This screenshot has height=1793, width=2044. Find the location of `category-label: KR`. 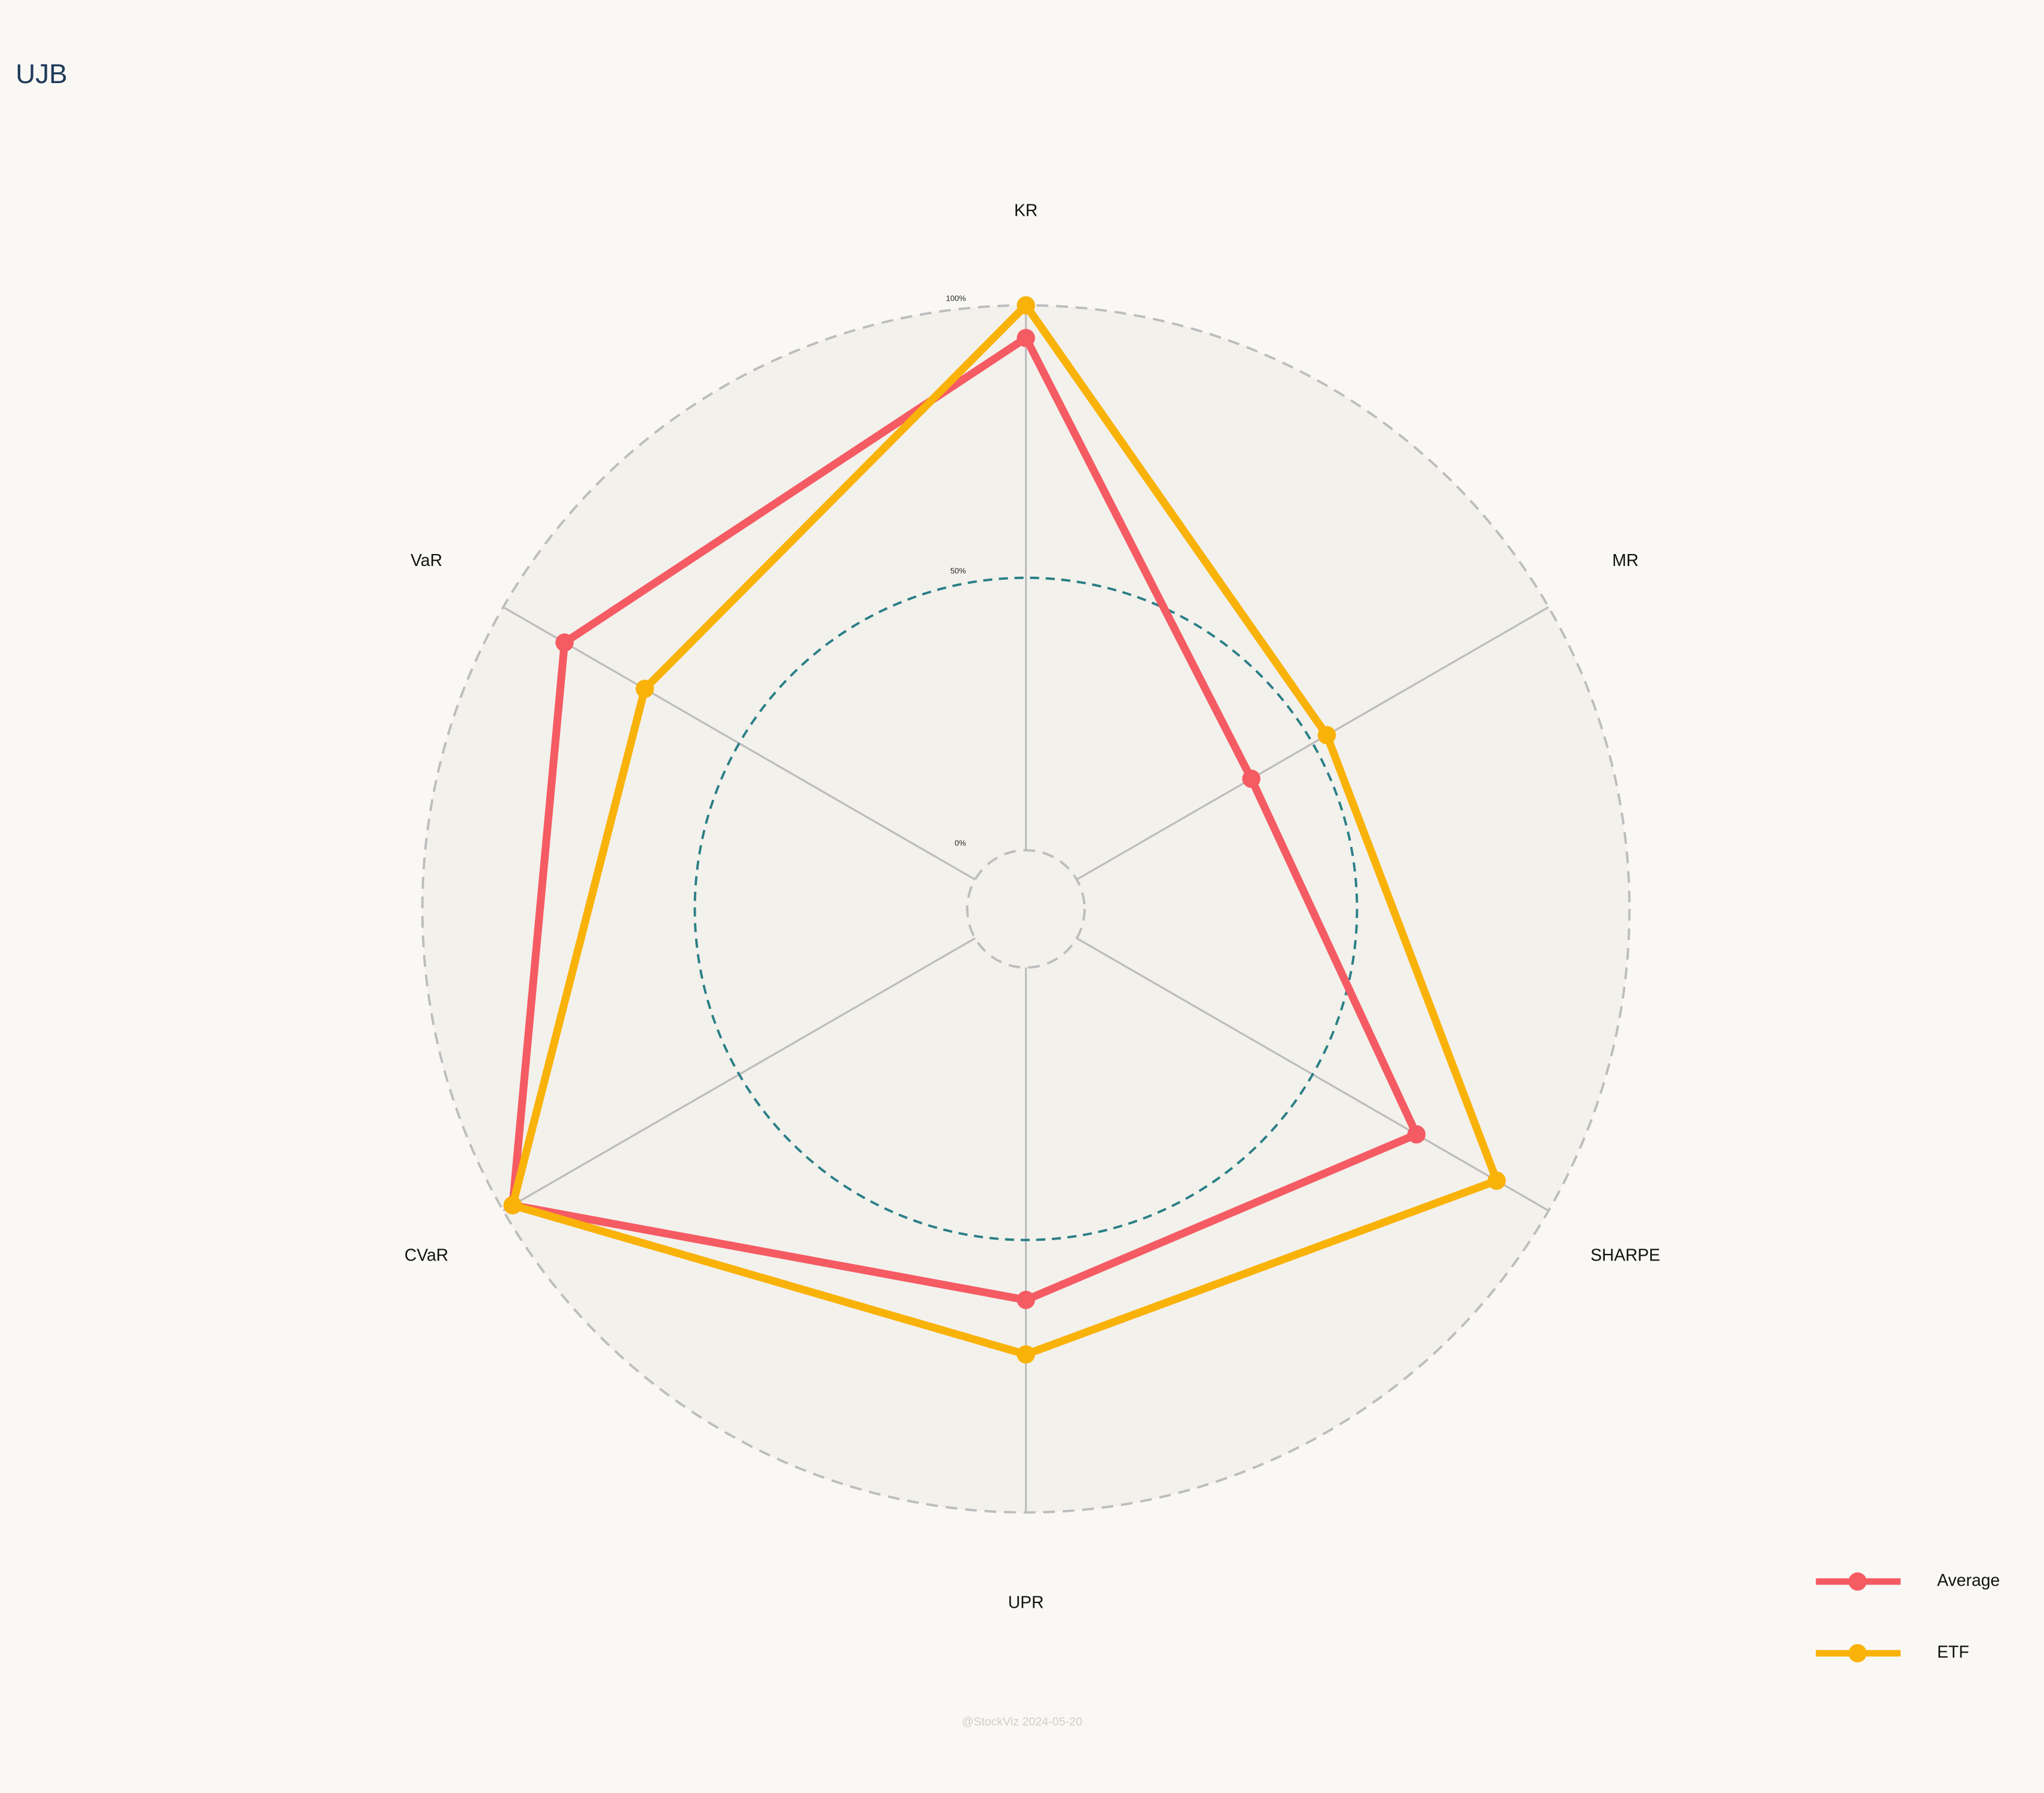

category-label: KR is located at coordinates (1026, 210).